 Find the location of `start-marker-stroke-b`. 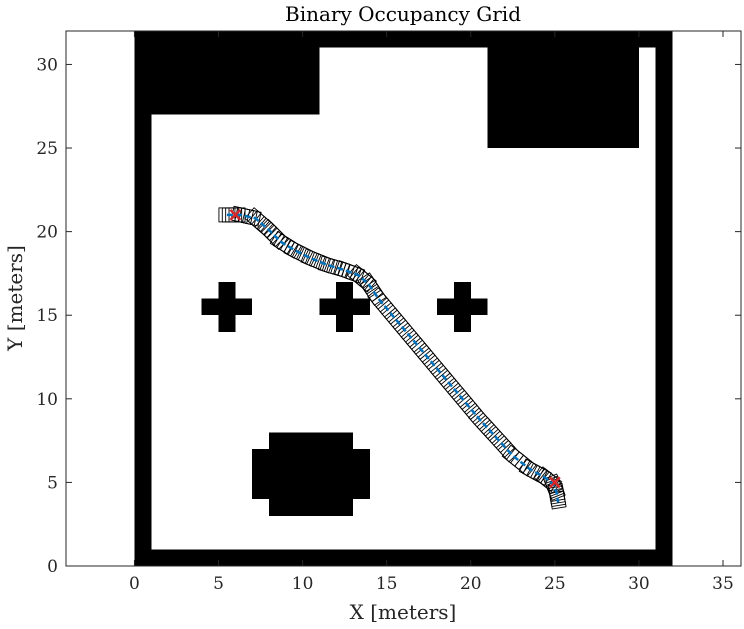

start-marker-stroke-b is located at coordinates (235, 215).